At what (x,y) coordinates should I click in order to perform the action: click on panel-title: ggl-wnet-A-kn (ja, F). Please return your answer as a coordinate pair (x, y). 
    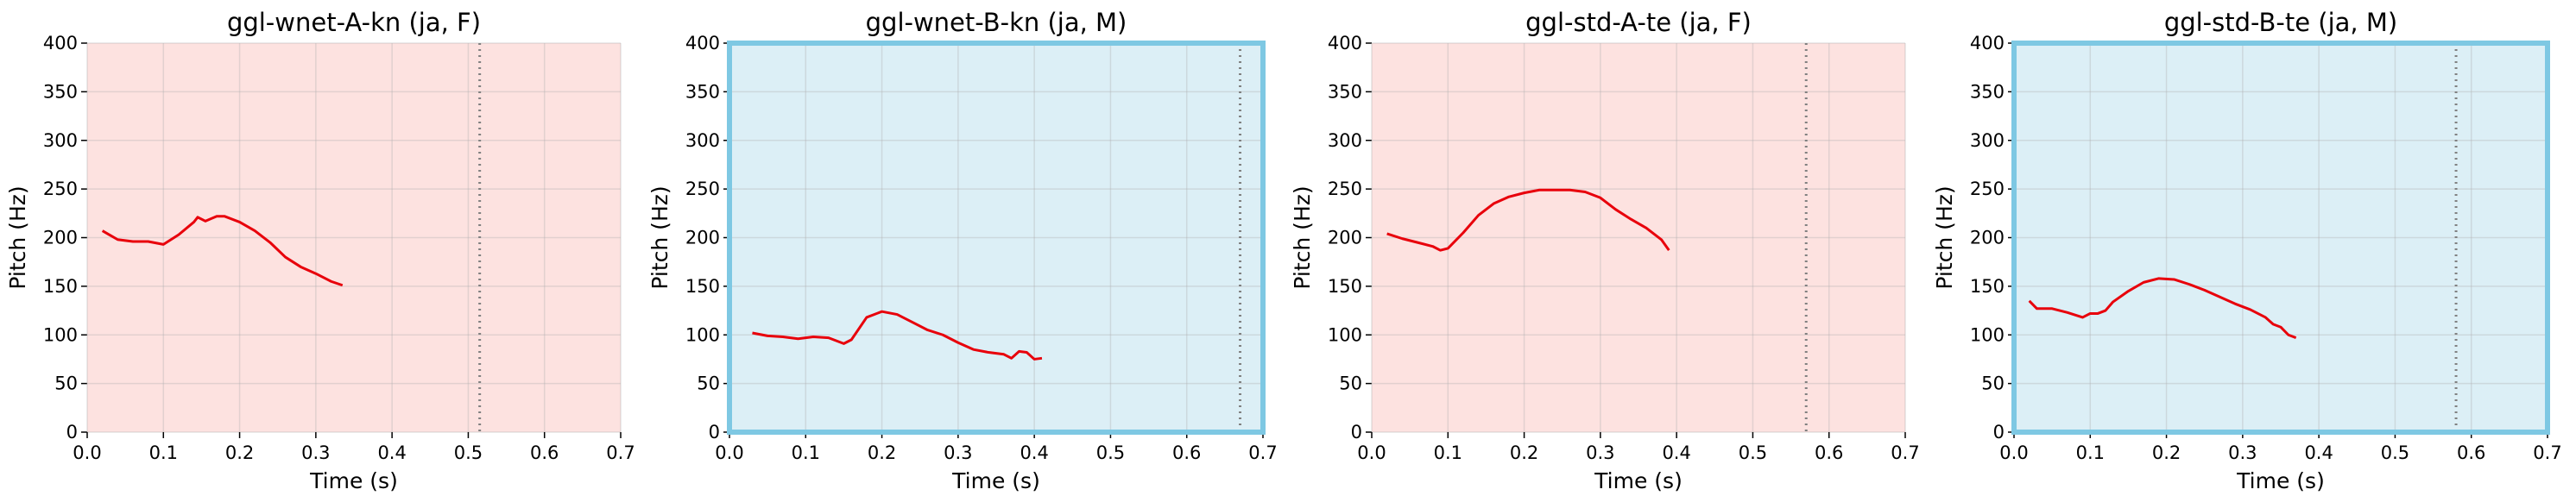
    Looking at the image, I should click on (354, 22).